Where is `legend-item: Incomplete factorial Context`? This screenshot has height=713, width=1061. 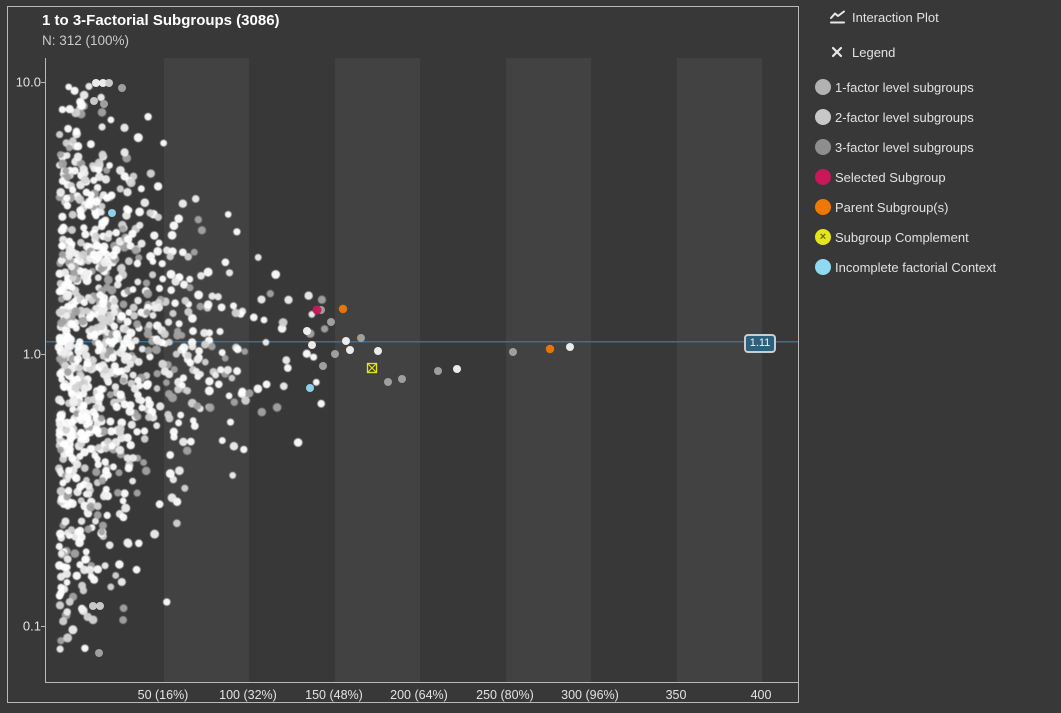 legend-item: Incomplete factorial Context is located at coordinates (936, 267).